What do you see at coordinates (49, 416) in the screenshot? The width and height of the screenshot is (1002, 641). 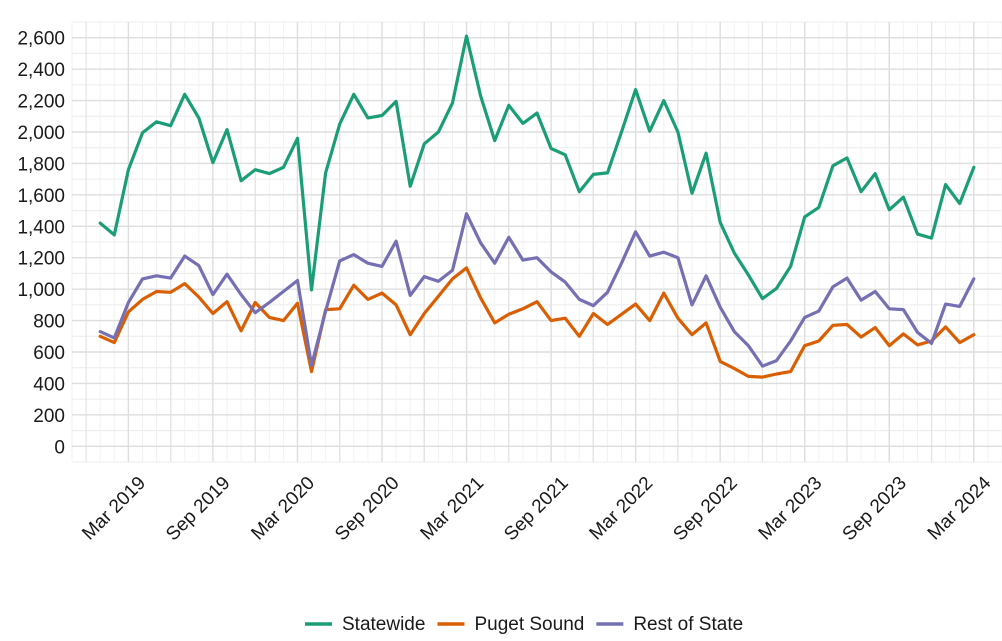 I see `y-tick-label: 200` at bounding box center [49, 416].